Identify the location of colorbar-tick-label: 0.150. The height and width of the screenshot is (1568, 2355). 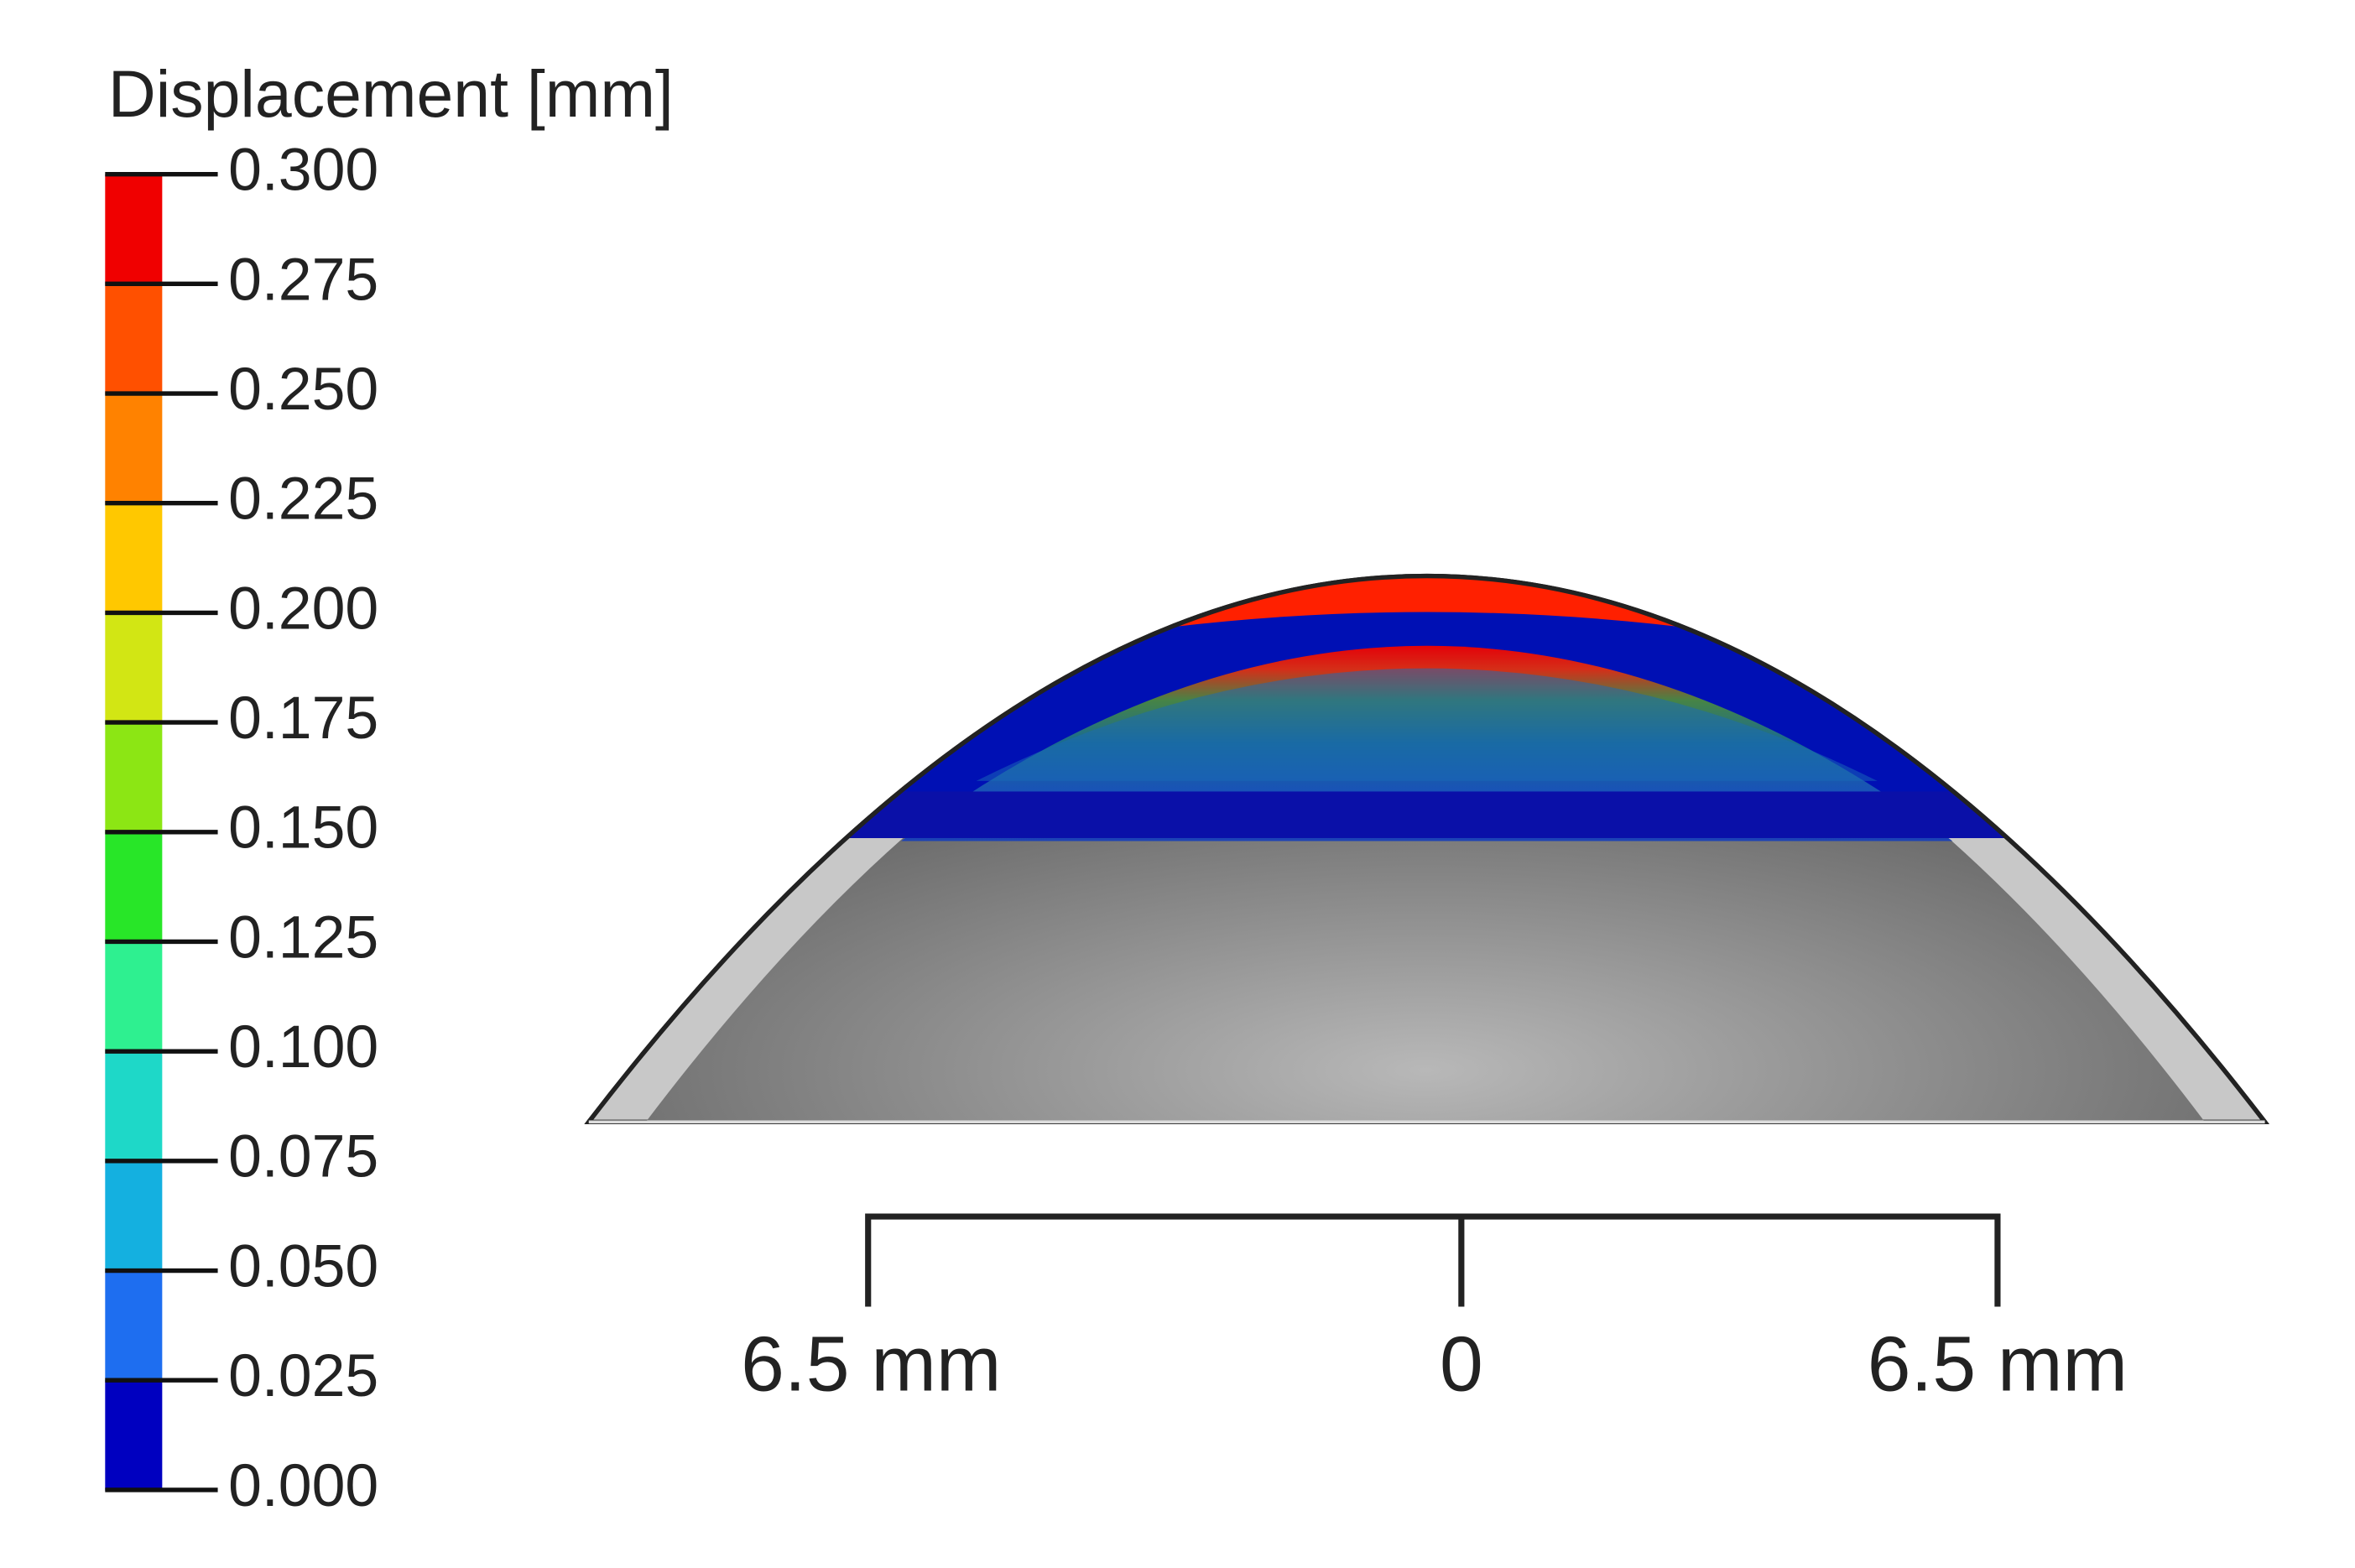
(303, 828).